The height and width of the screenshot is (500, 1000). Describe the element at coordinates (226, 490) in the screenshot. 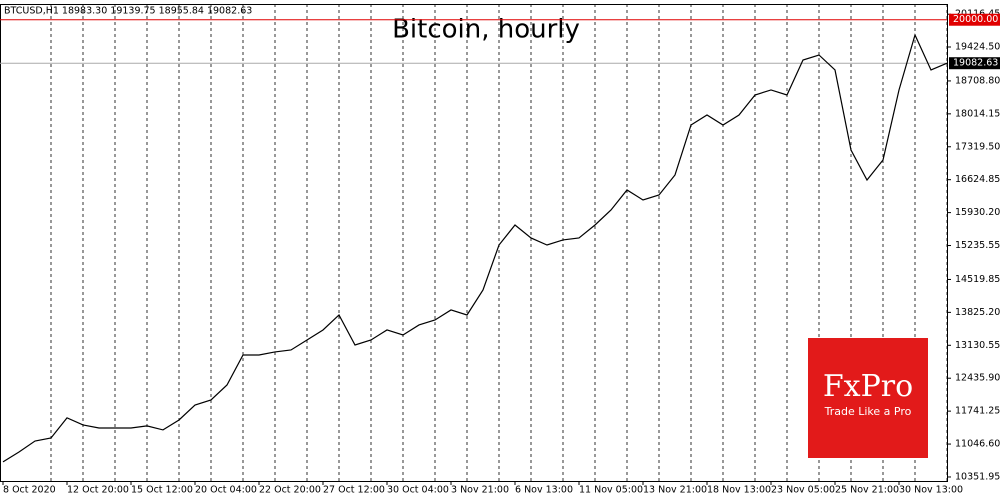

I see `x-tick-label: 20 Oct 04:00` at that location.